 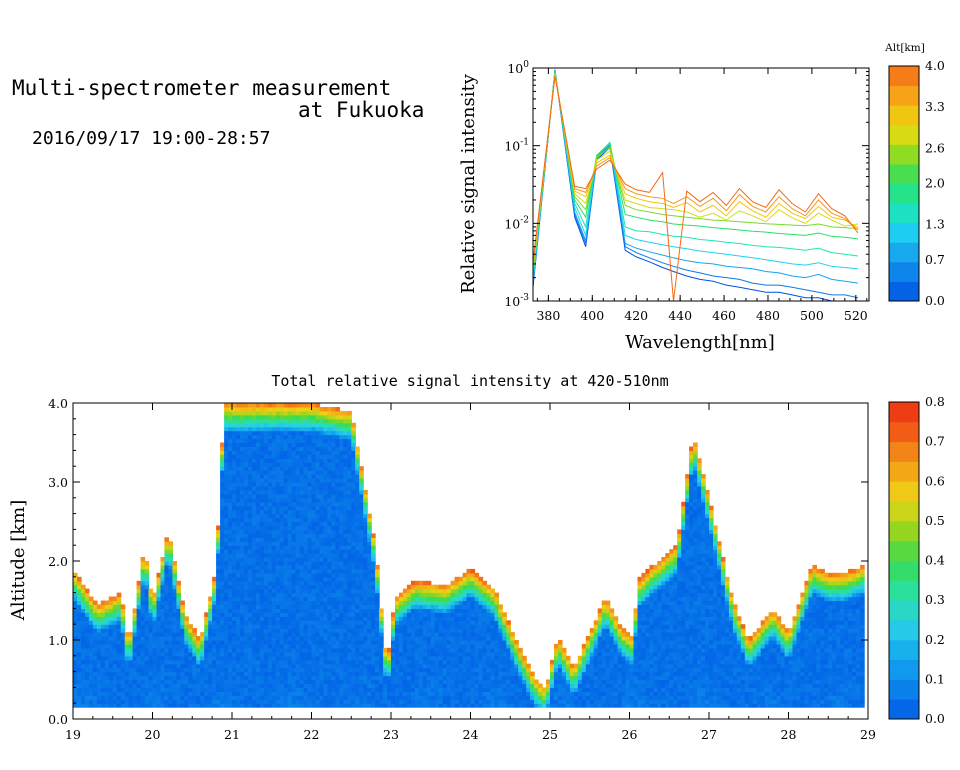 What do you see at coordinates (904, 115) in the screenshot?
I see `altitude-colorbar-segment` at bounding box center [904, 115].